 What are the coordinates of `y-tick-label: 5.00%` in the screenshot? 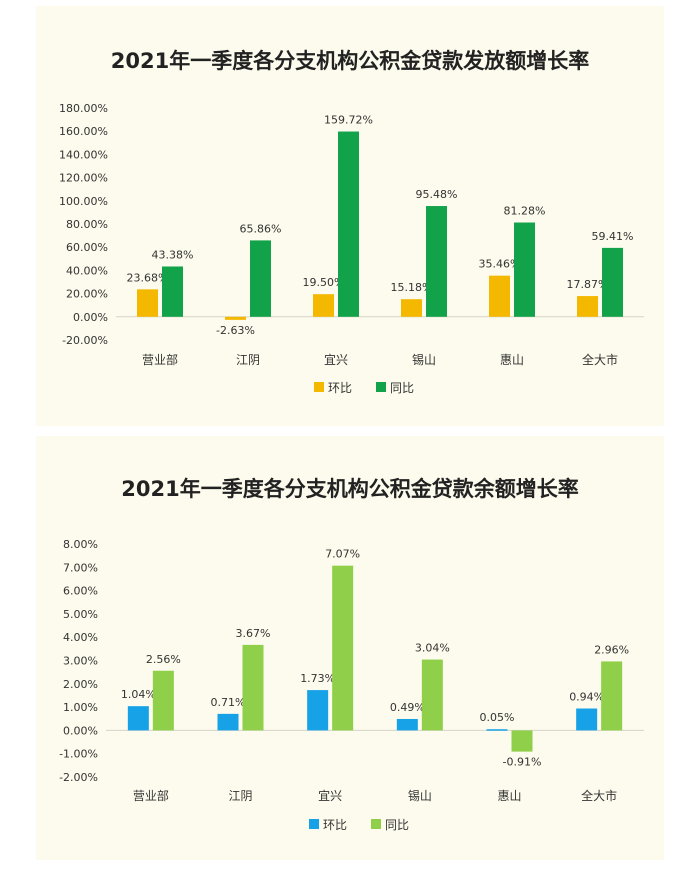 It's located at (80, 614).